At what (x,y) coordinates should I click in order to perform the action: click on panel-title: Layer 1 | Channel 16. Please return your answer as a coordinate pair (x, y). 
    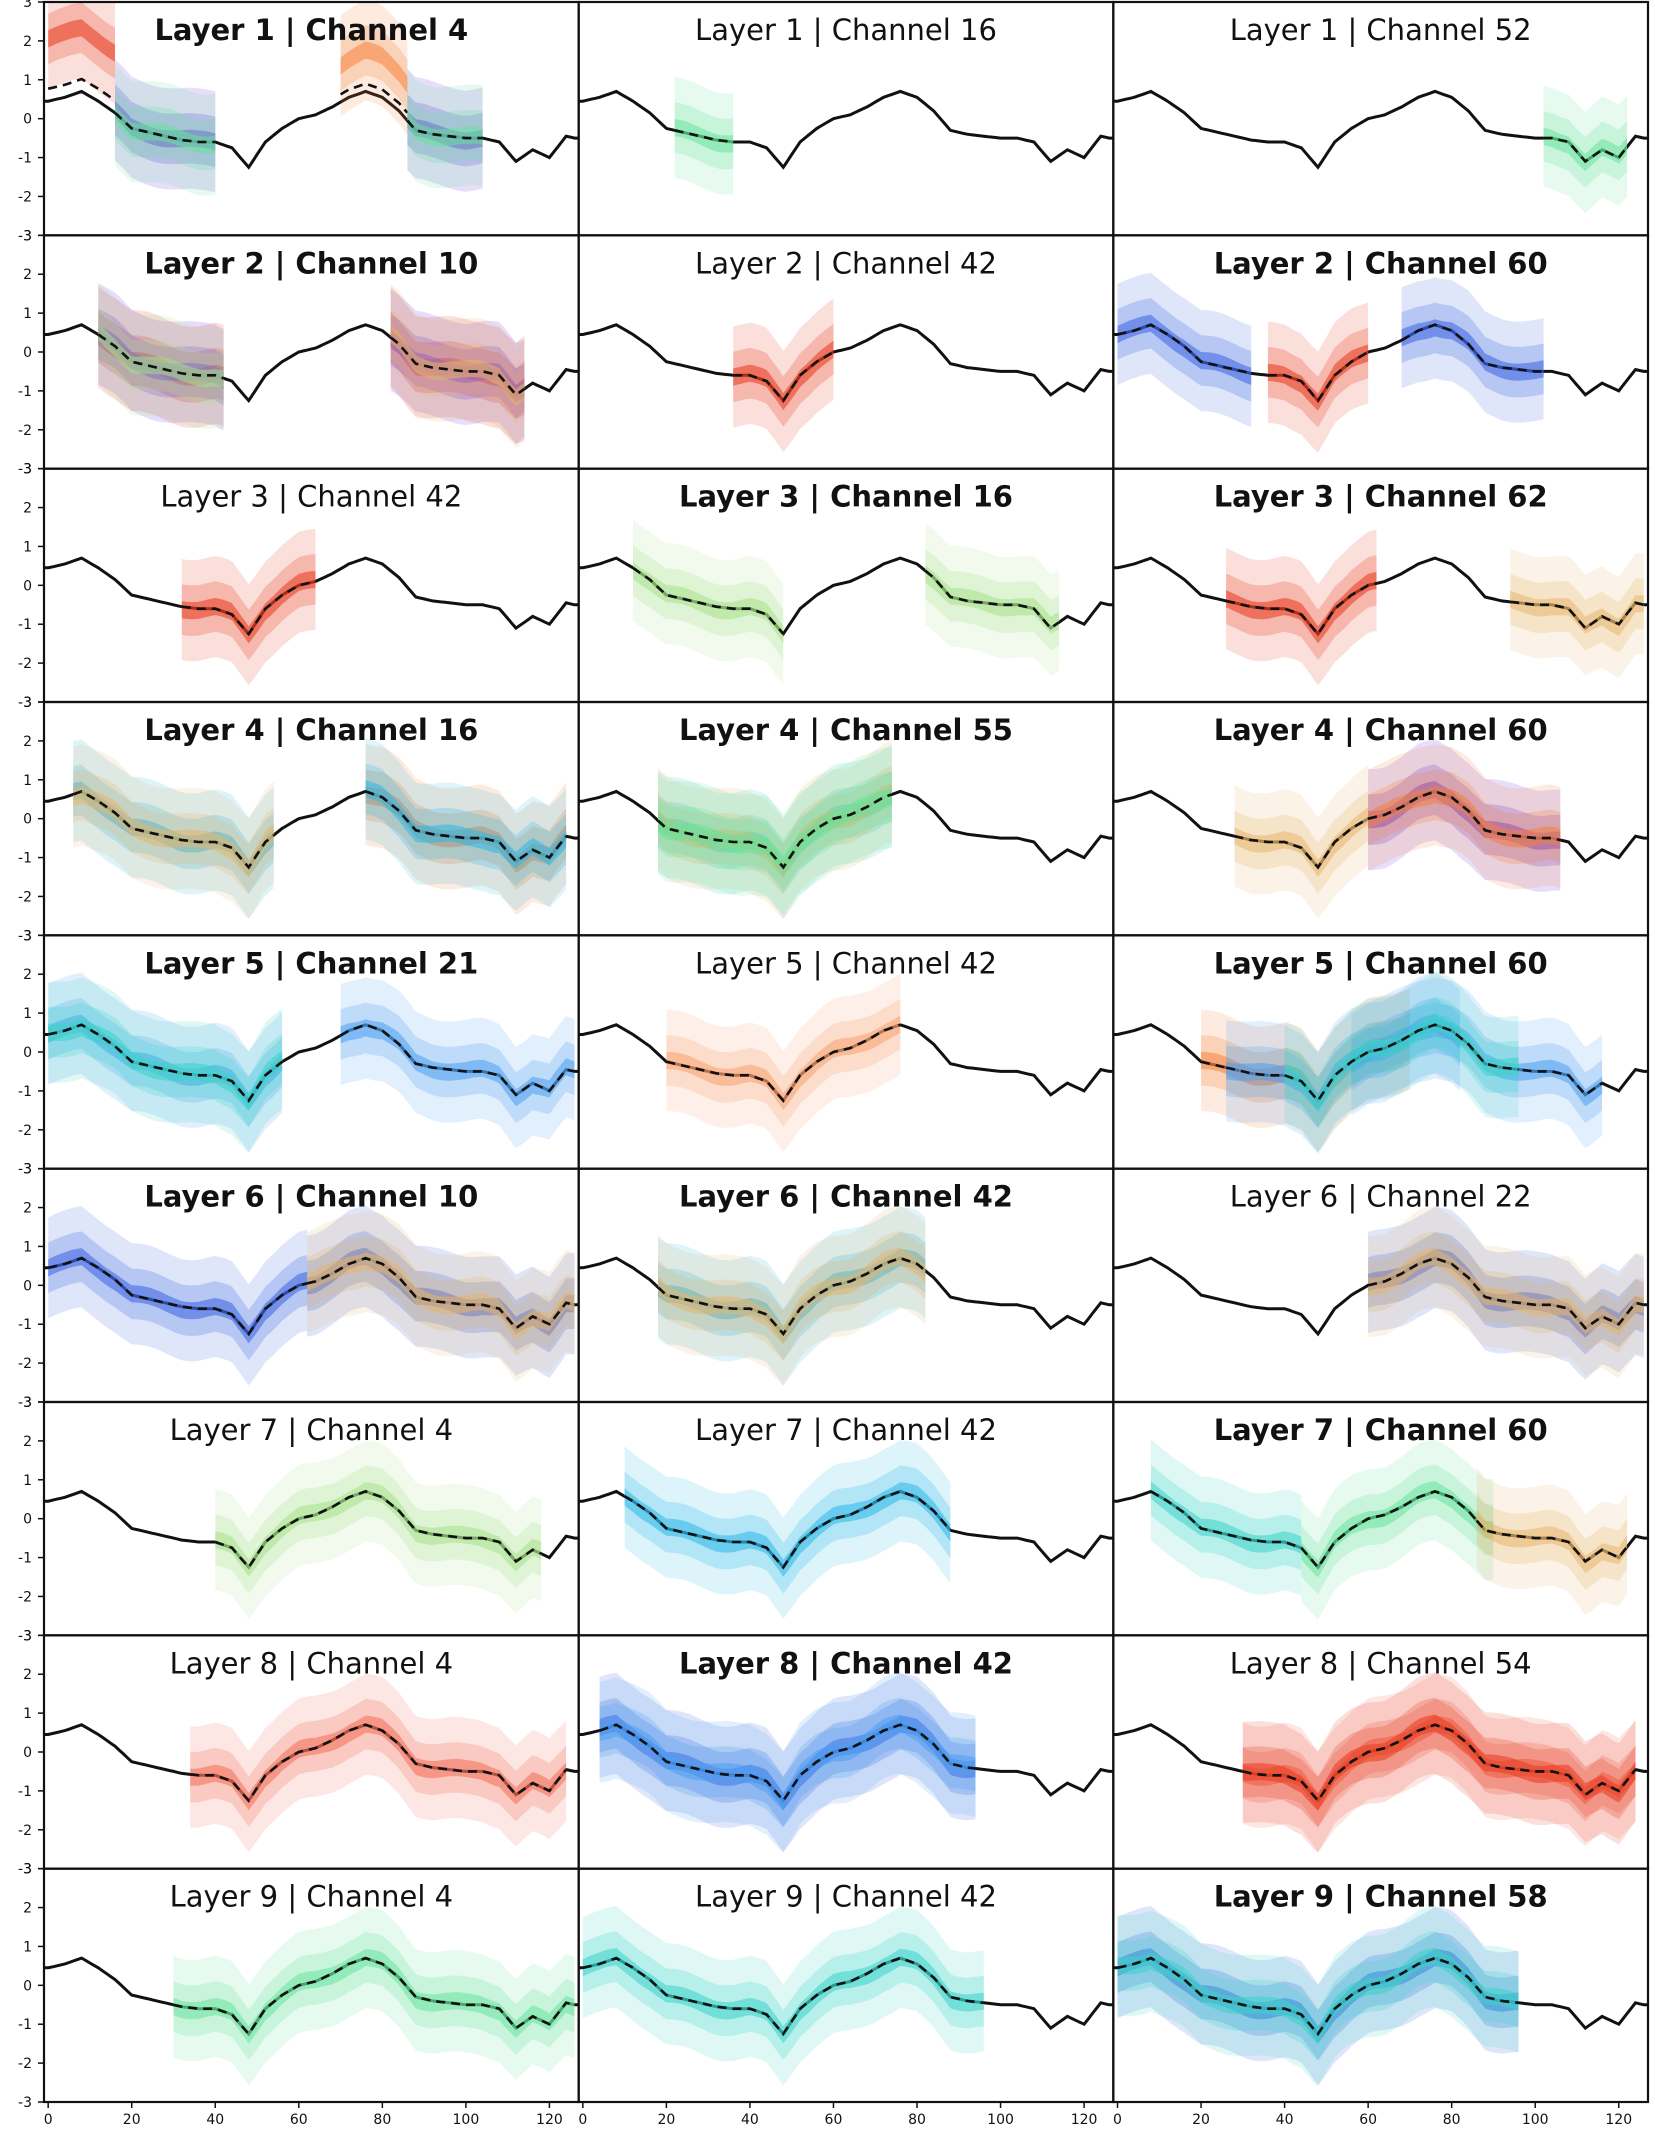
    Looking at the image, I should click on (846, 30).